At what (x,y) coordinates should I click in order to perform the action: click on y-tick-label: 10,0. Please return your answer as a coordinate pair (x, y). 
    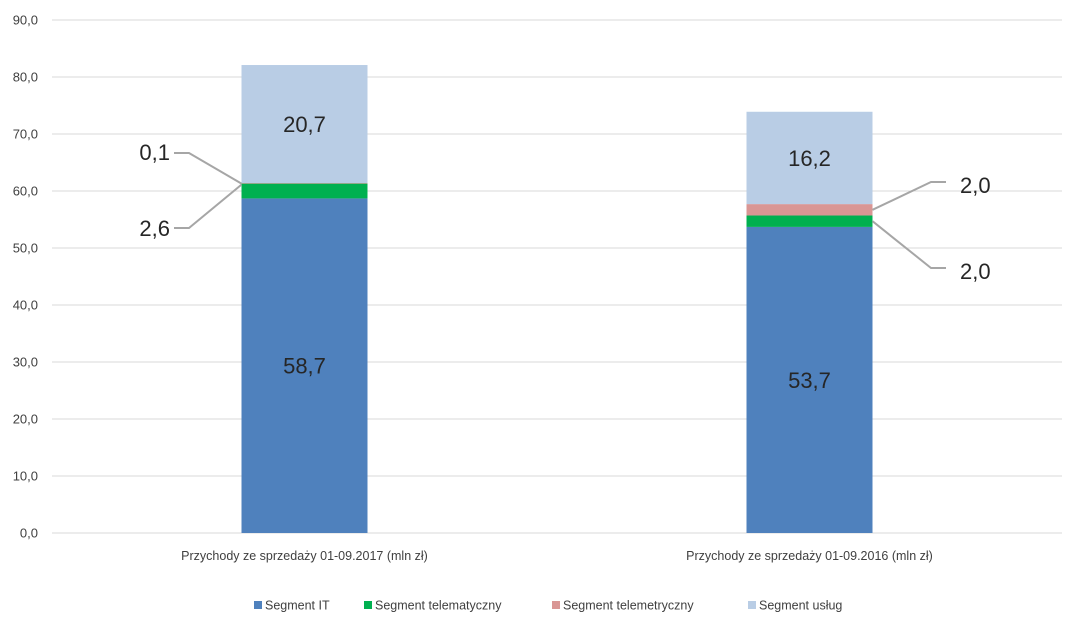
    Looking at the image, I should click on (25, 476).